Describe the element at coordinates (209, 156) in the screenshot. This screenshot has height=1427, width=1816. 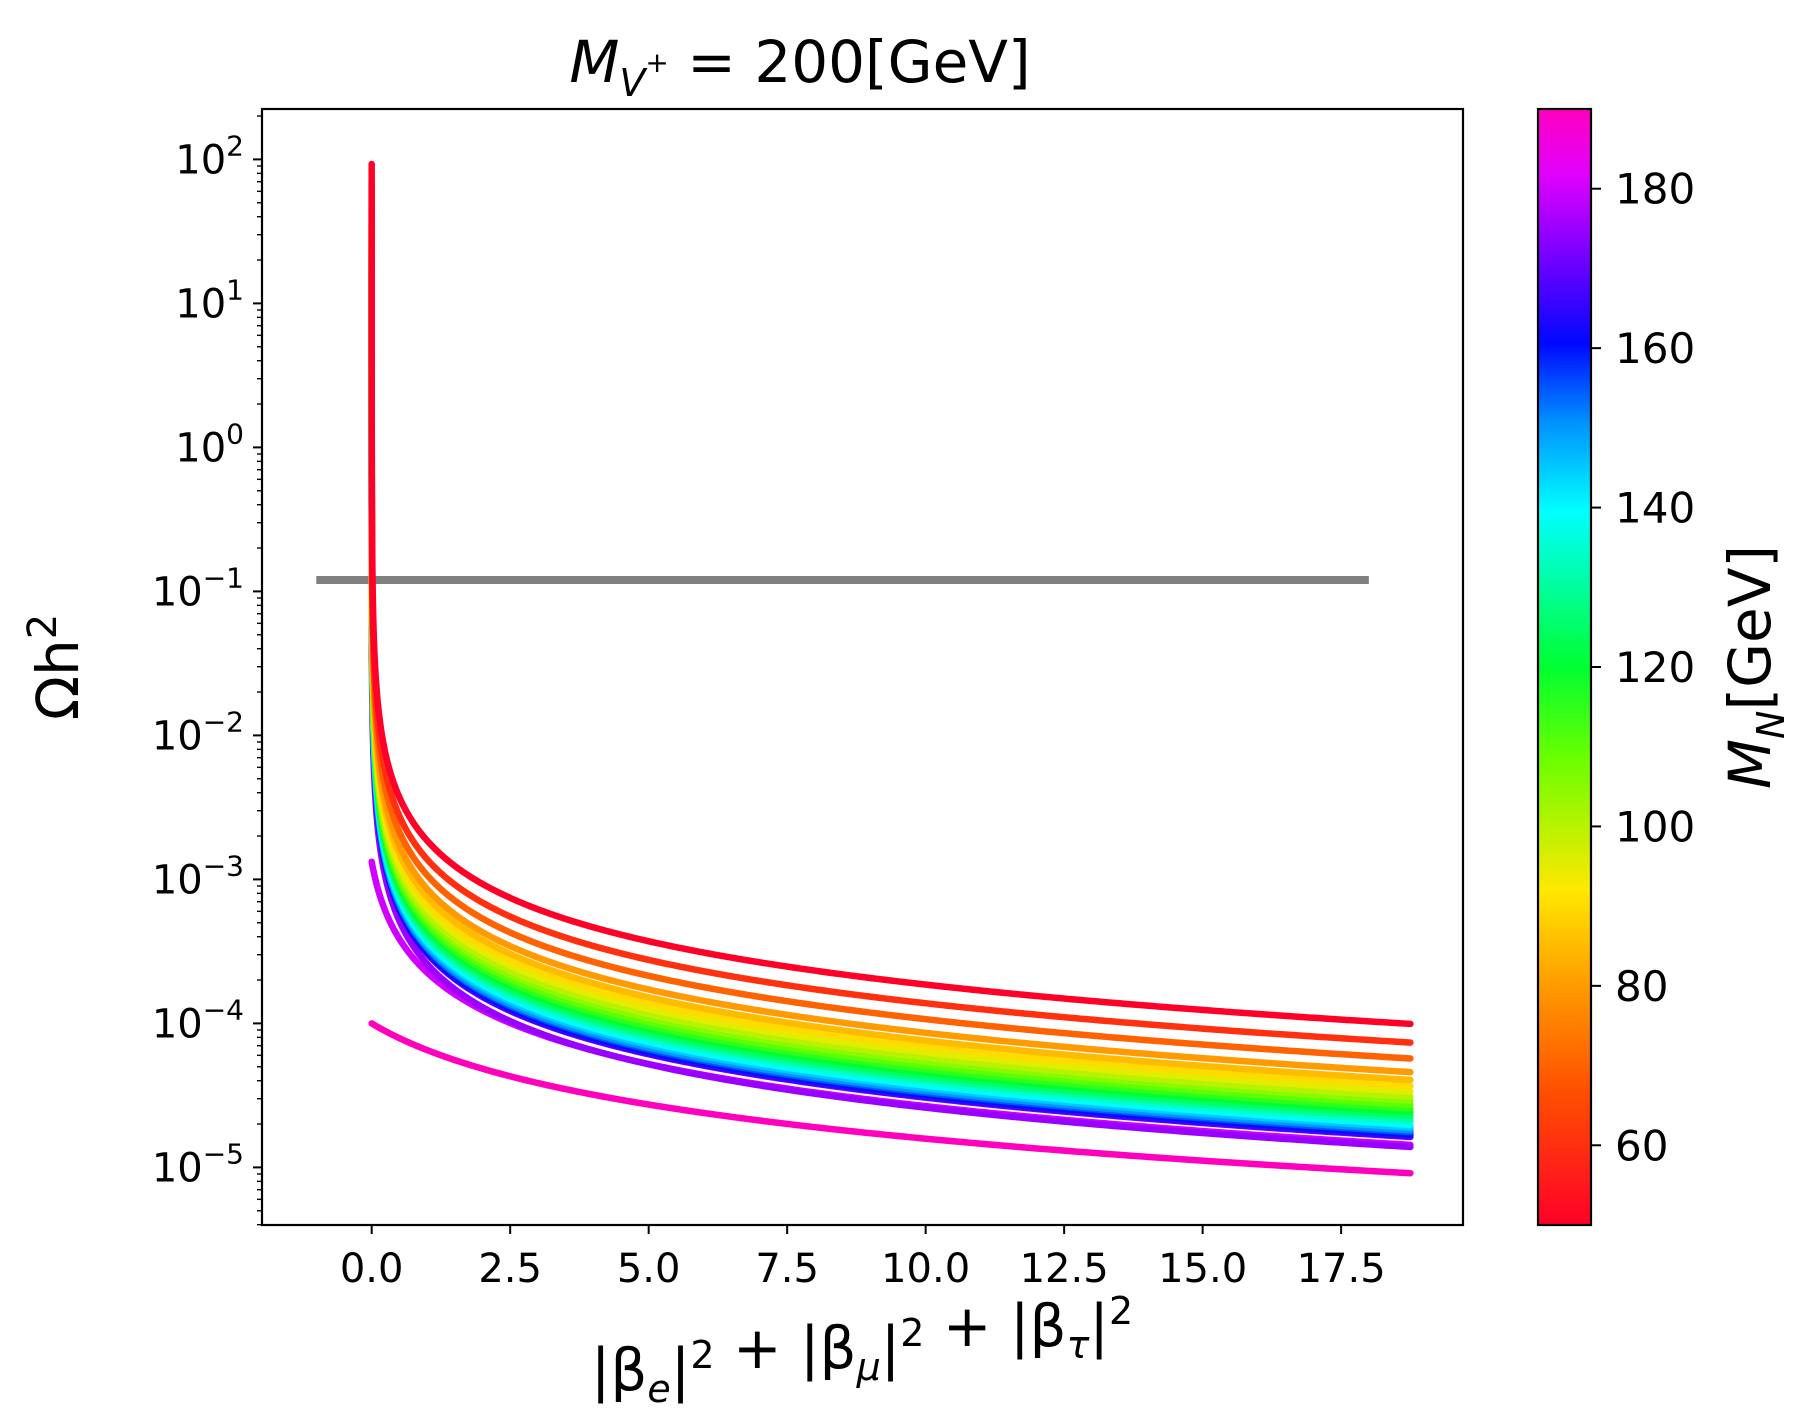
I see `y-tick-label: 10²` at that location.